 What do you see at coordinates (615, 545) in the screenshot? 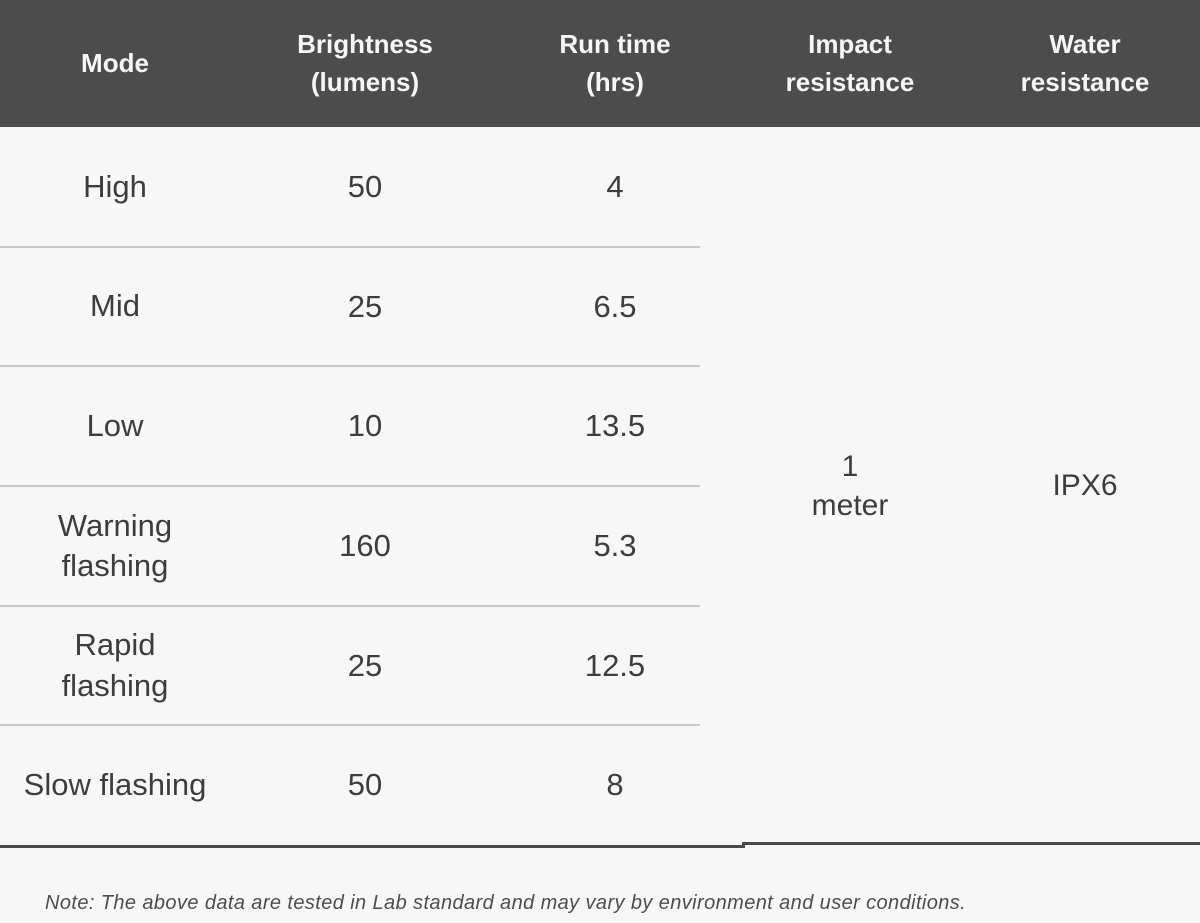
I see `runtime-value: 5.3` at bounding box center [615, 545].